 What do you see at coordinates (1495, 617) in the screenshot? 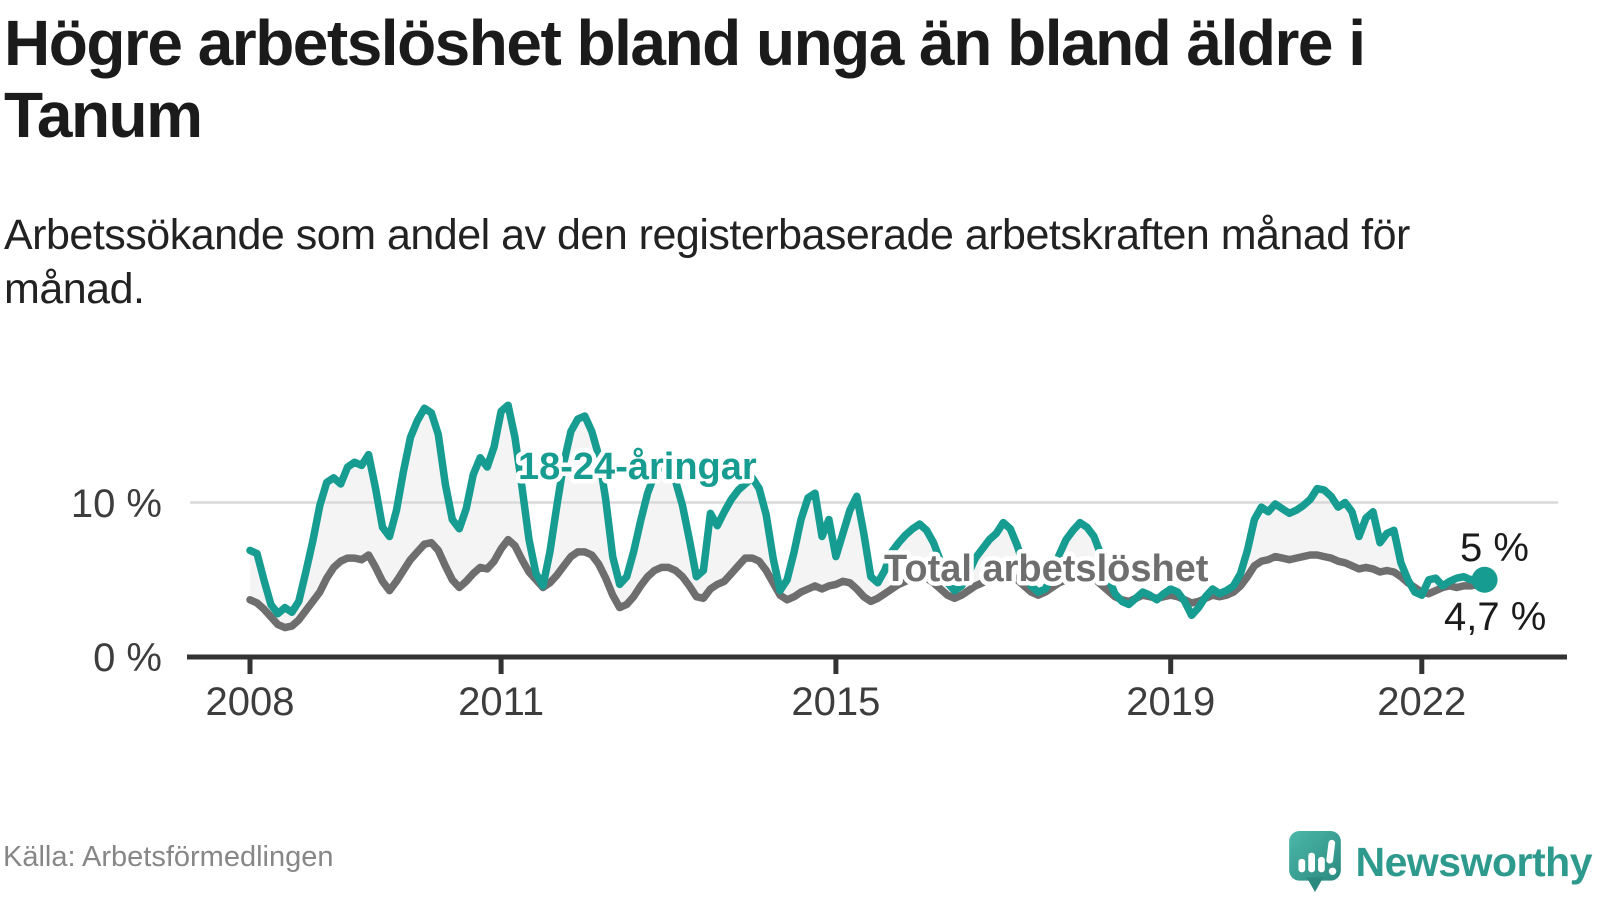
I see `total-end-value-label: 4,7 %` at bounding box center [1495, 617].